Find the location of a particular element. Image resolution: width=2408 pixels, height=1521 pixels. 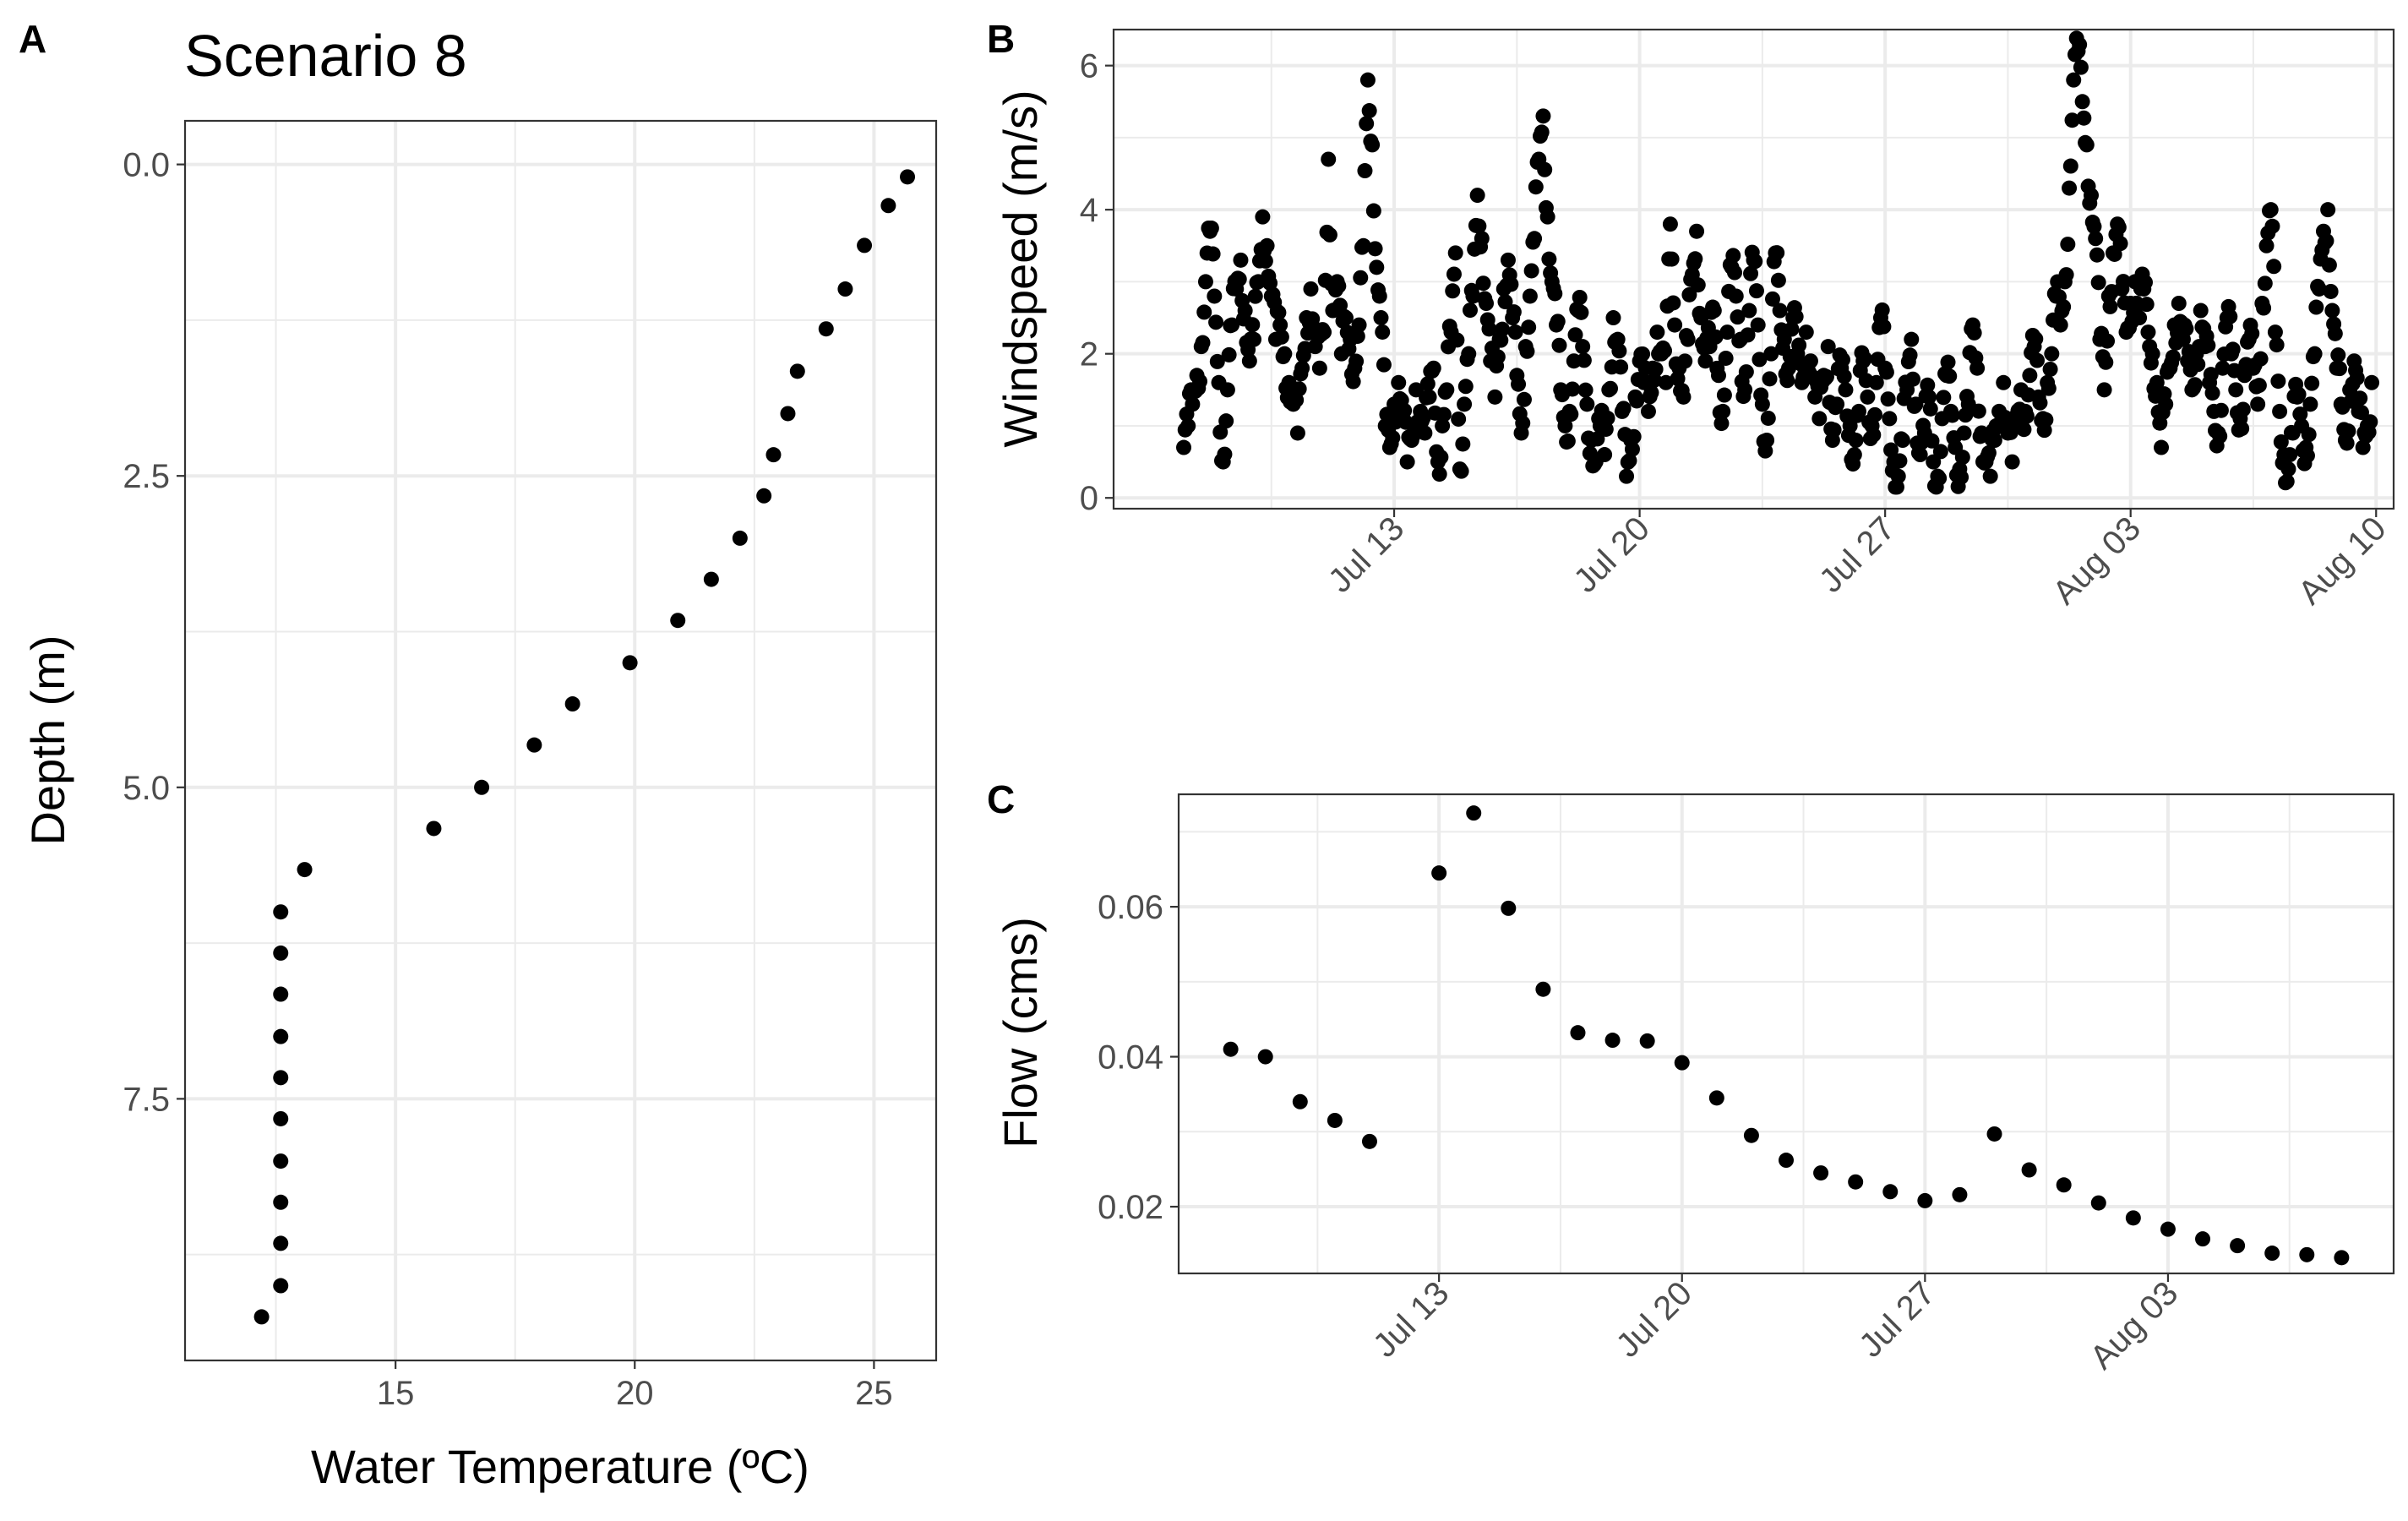

panel-a-tag: A is located at coordinates (32, 39).